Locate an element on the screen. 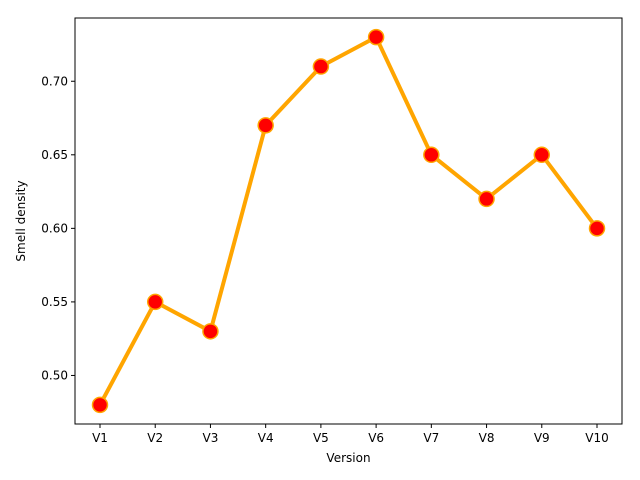  x-tick-label: V6 is located at coordinates (376, 438).